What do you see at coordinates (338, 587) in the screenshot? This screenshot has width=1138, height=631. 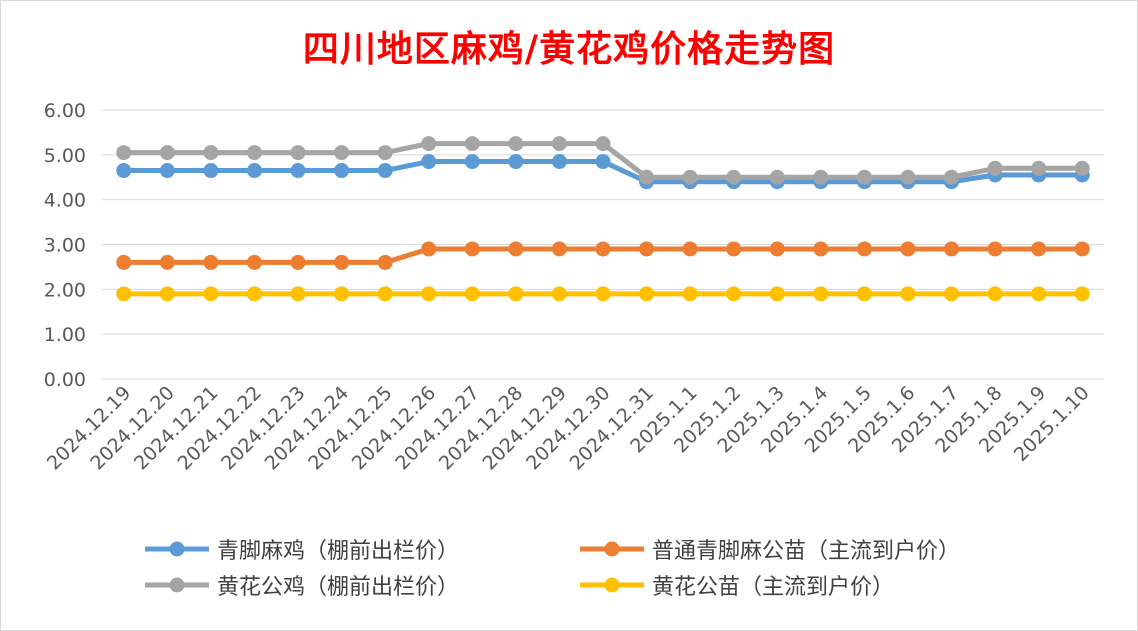 I see `legend-label: 黄花公鸡（棚前出栏价）` at bounding box center [338, 587].